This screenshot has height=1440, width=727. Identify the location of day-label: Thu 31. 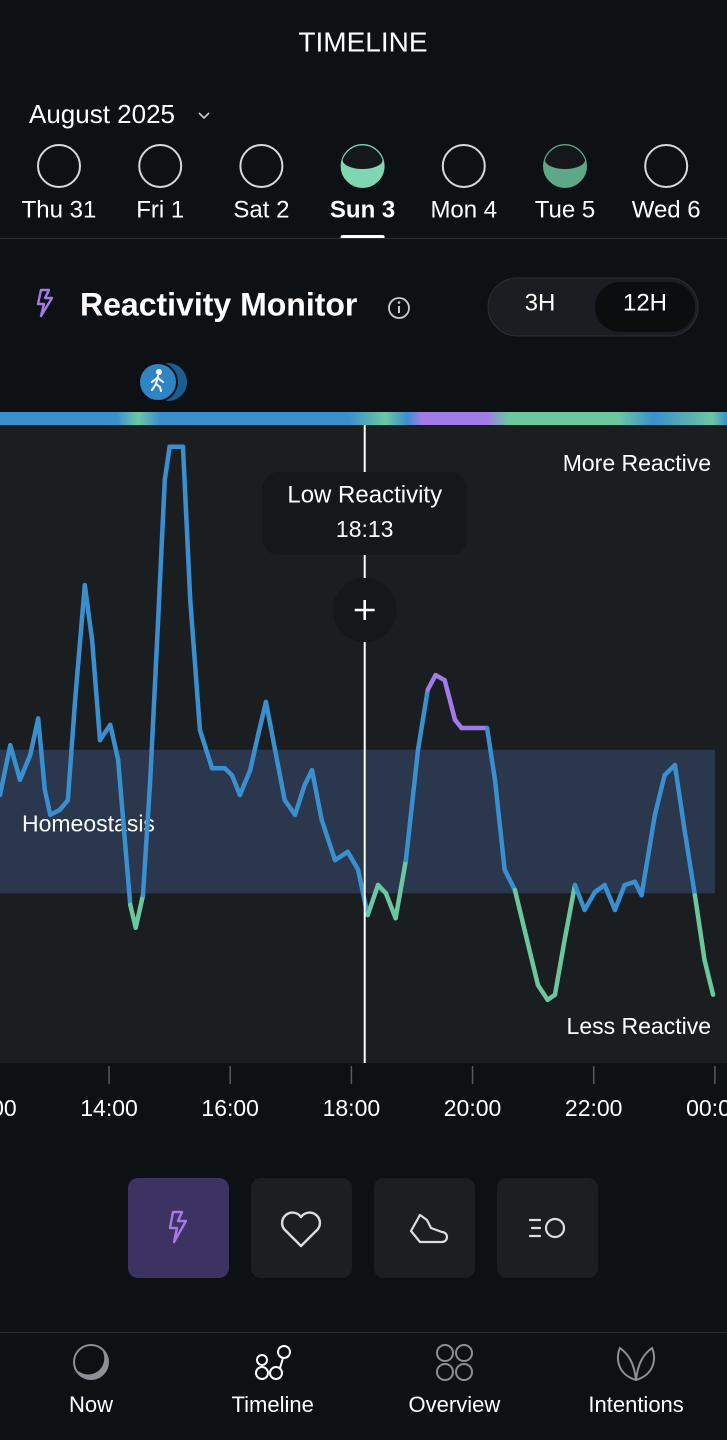
(59, 209).